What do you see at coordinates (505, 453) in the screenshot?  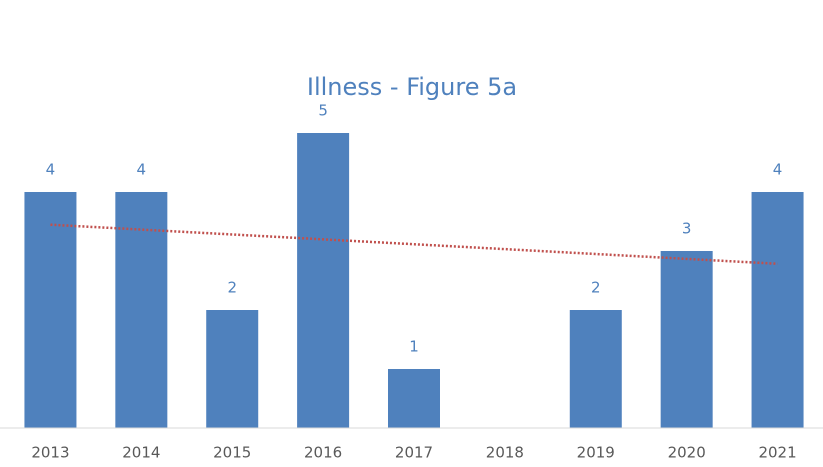 I see `x-tick-label: 2018` at bounding box center [505, 453].